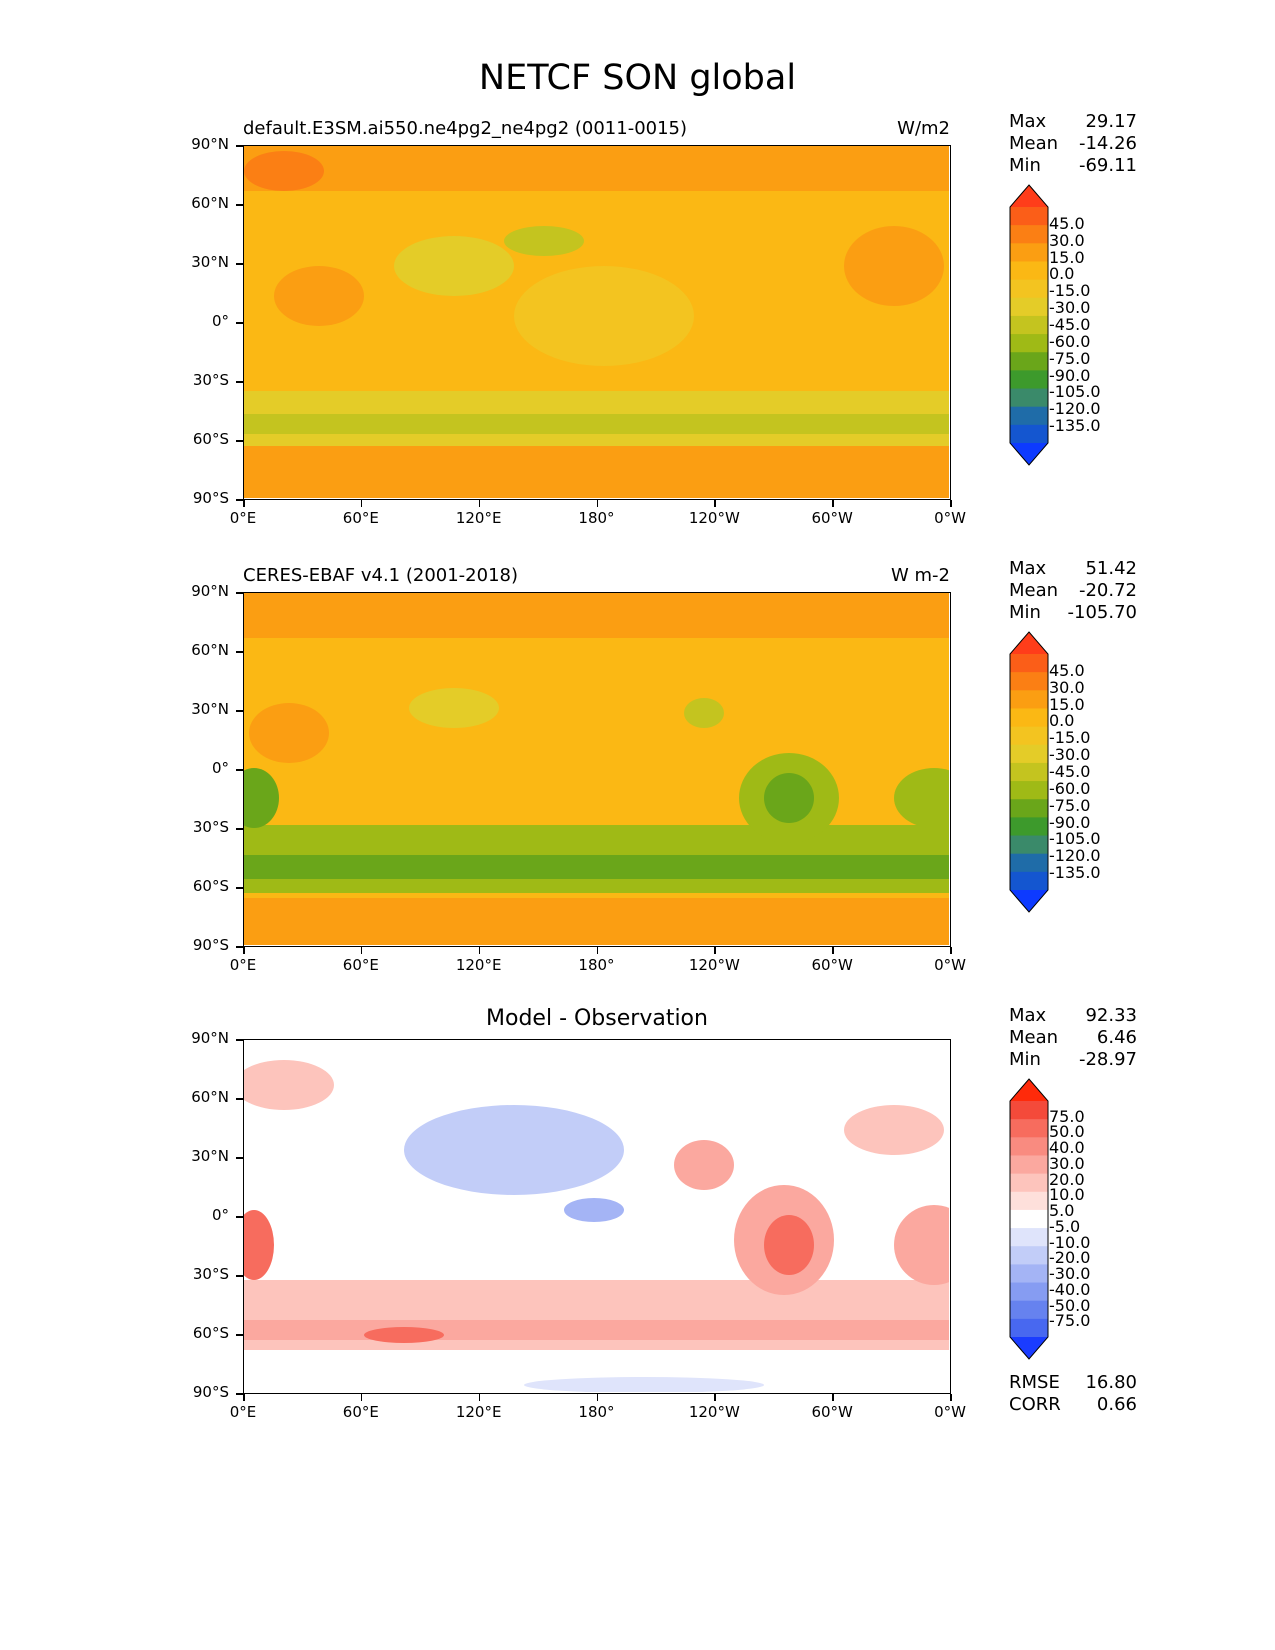  What do you see at coordinates (210, 1097) in the screenshot?
I see `panel3-ytick-label: 60°N` at bounding box center [210, 1097].